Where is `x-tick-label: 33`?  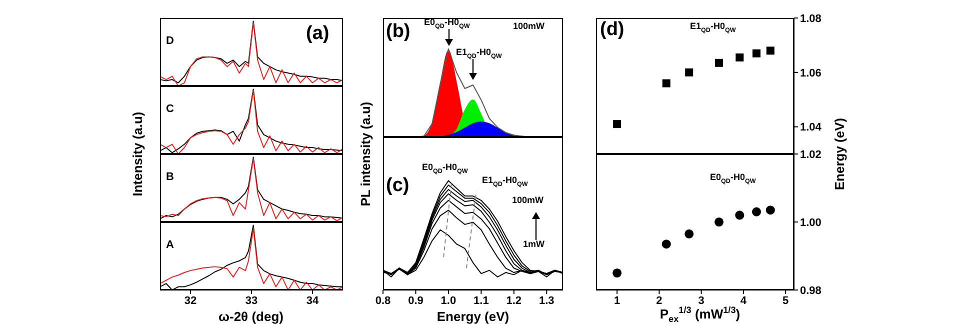
x-tick-label: 33 is located at coordinates (251, 300).